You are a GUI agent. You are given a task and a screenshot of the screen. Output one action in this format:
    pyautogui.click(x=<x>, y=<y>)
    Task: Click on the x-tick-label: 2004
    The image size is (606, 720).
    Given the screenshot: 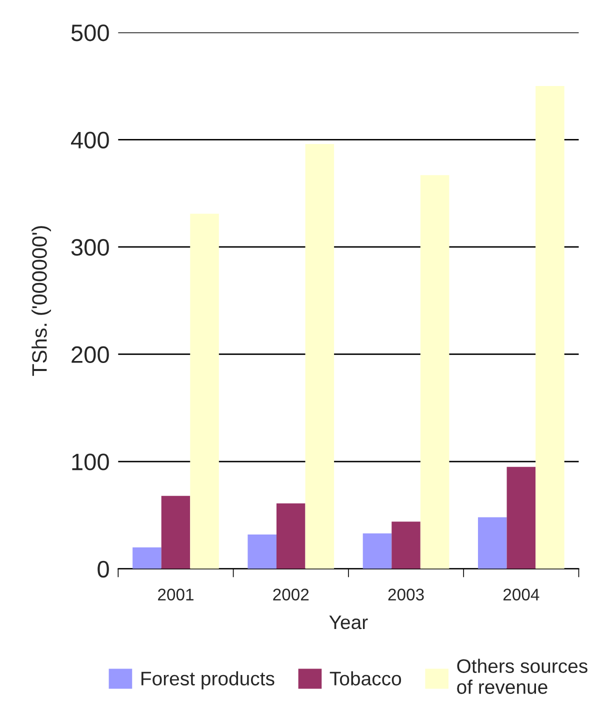 What is the action you would take?
    pyautogui.click(x=521, y=594)
    